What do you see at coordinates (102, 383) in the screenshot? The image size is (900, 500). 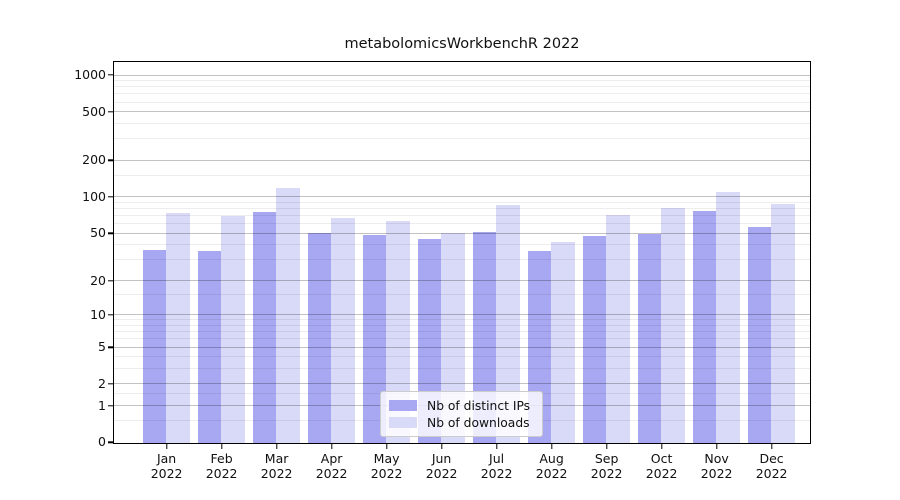 I see `y-tick-label: 2` at bounding box center [102, 383].